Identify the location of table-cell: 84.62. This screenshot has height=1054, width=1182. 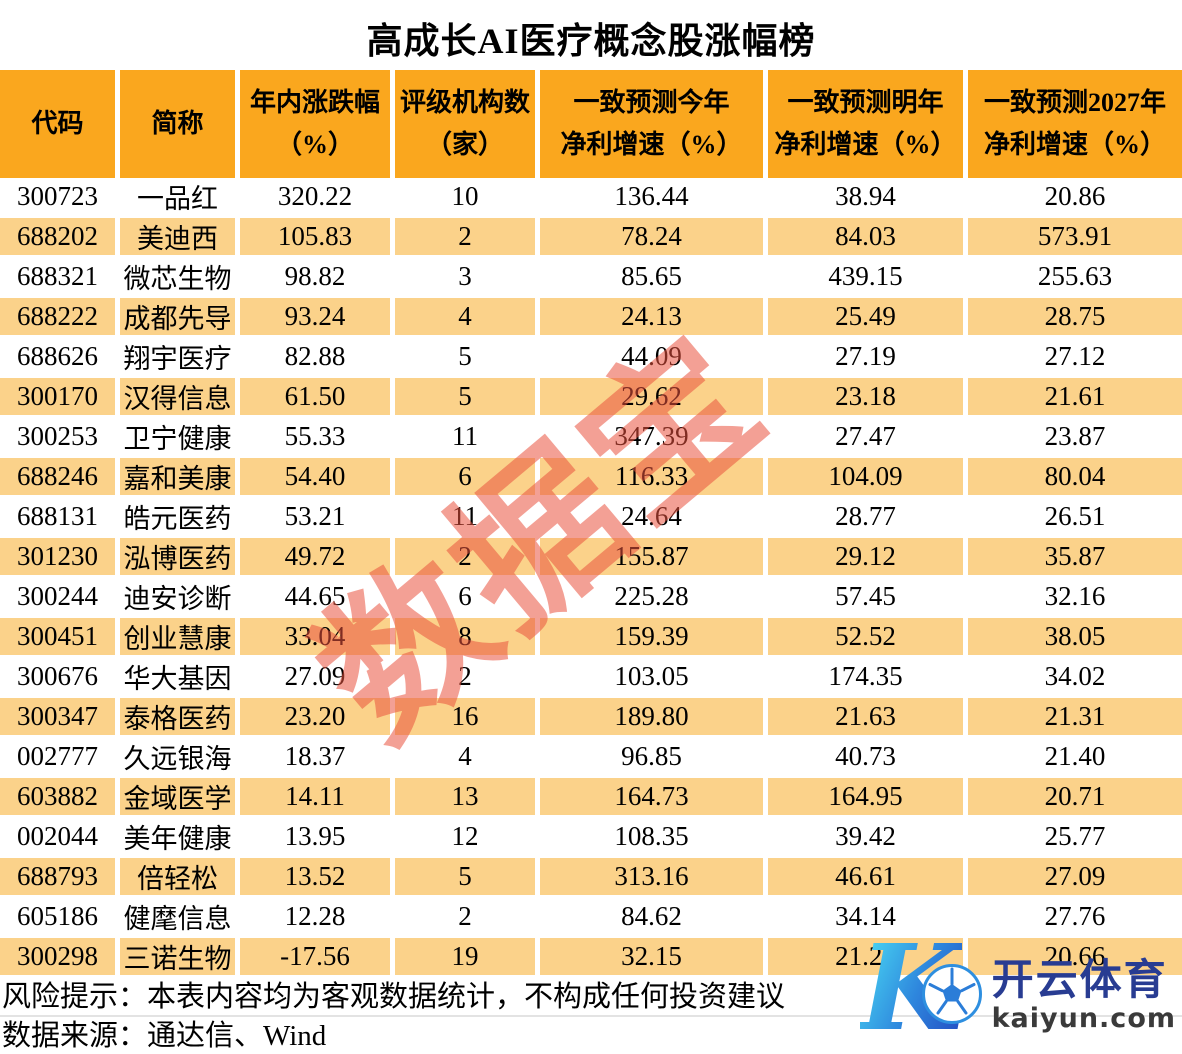
(651, 916).